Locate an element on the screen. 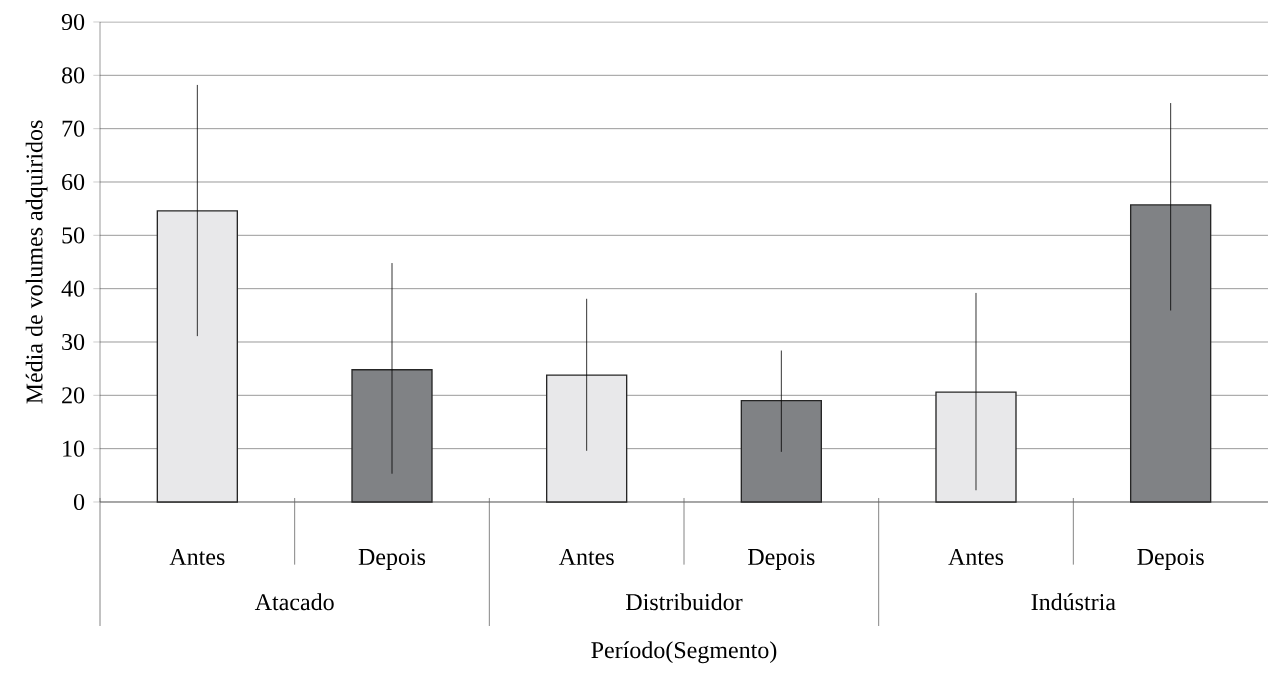 The image size is (1268, 673). y-tick-label: 20 is located at coordinates (73, 395).